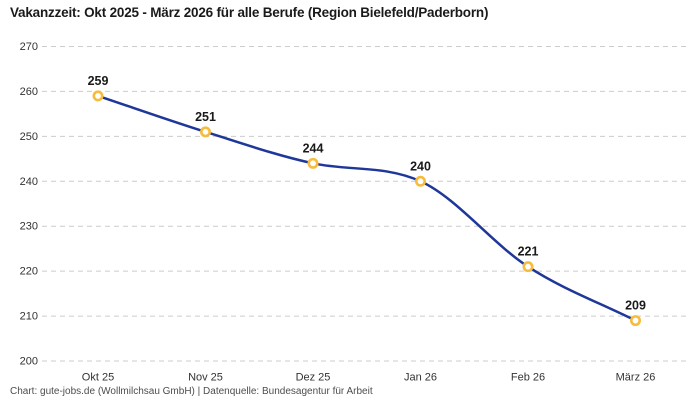 This screenshot has height=400, width=700. What do you see at coordinates (29, 204) in the screenshot?
I see `y-axis-tick-labels: 200 210 220 230 240 250 260 270` at bounding box center [29, 204].